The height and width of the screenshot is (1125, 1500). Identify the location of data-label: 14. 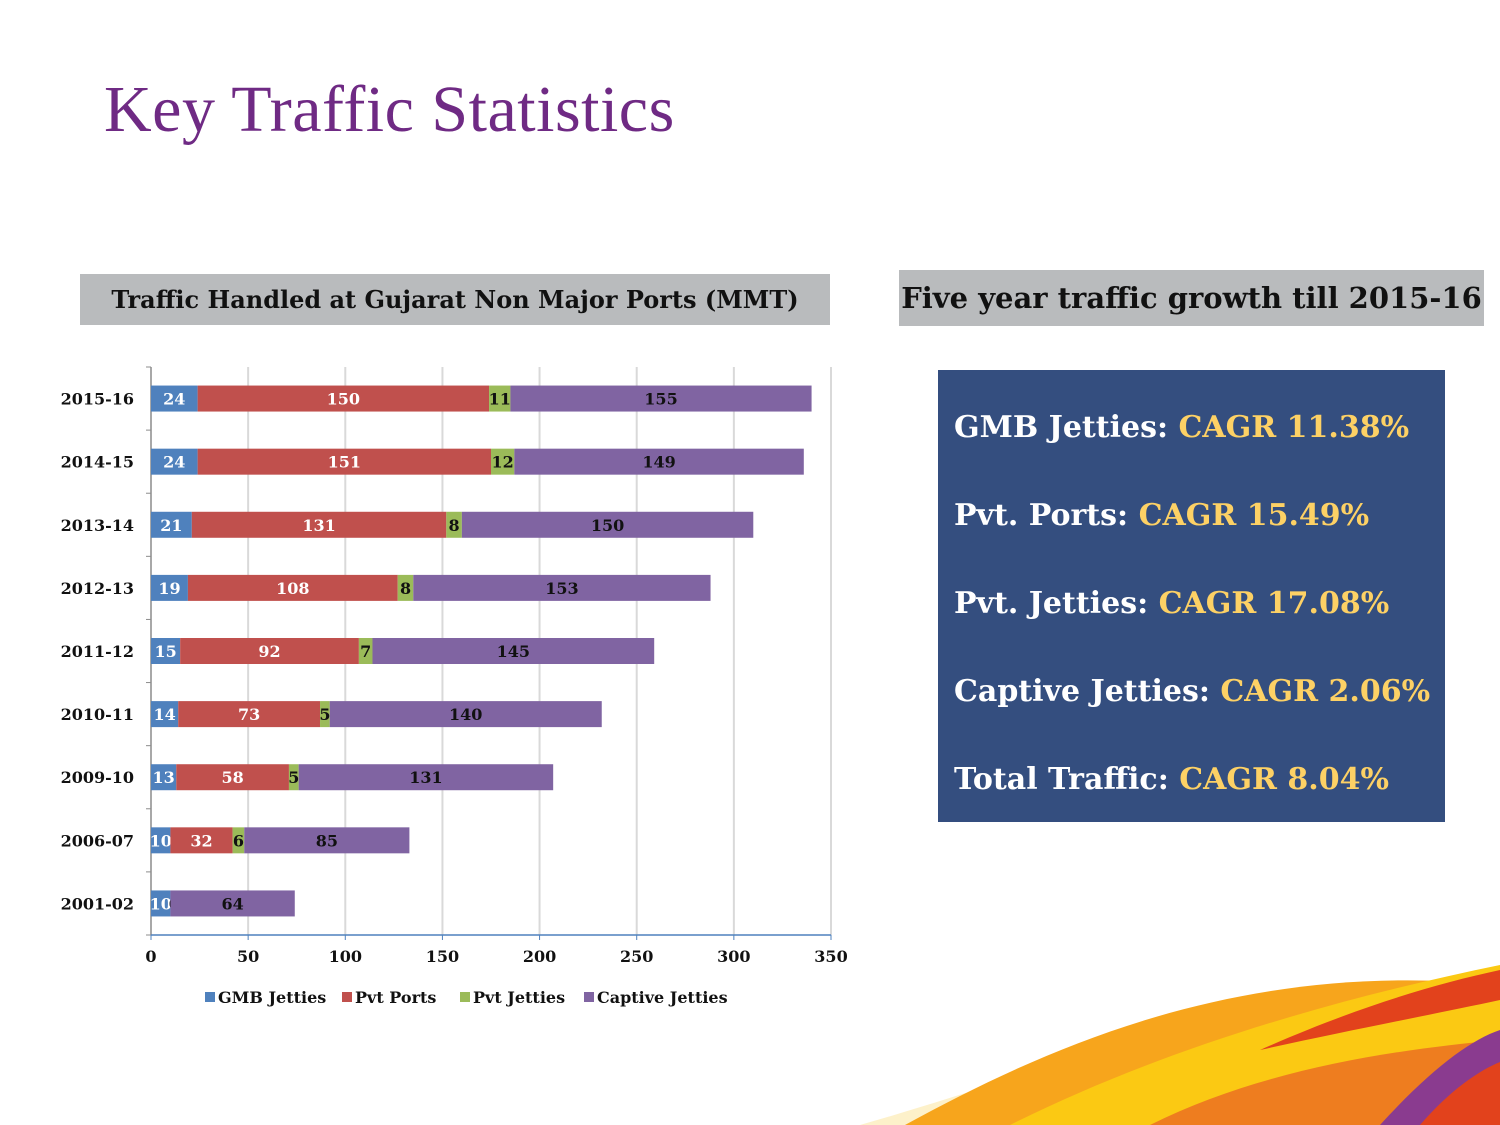
(164, 714).